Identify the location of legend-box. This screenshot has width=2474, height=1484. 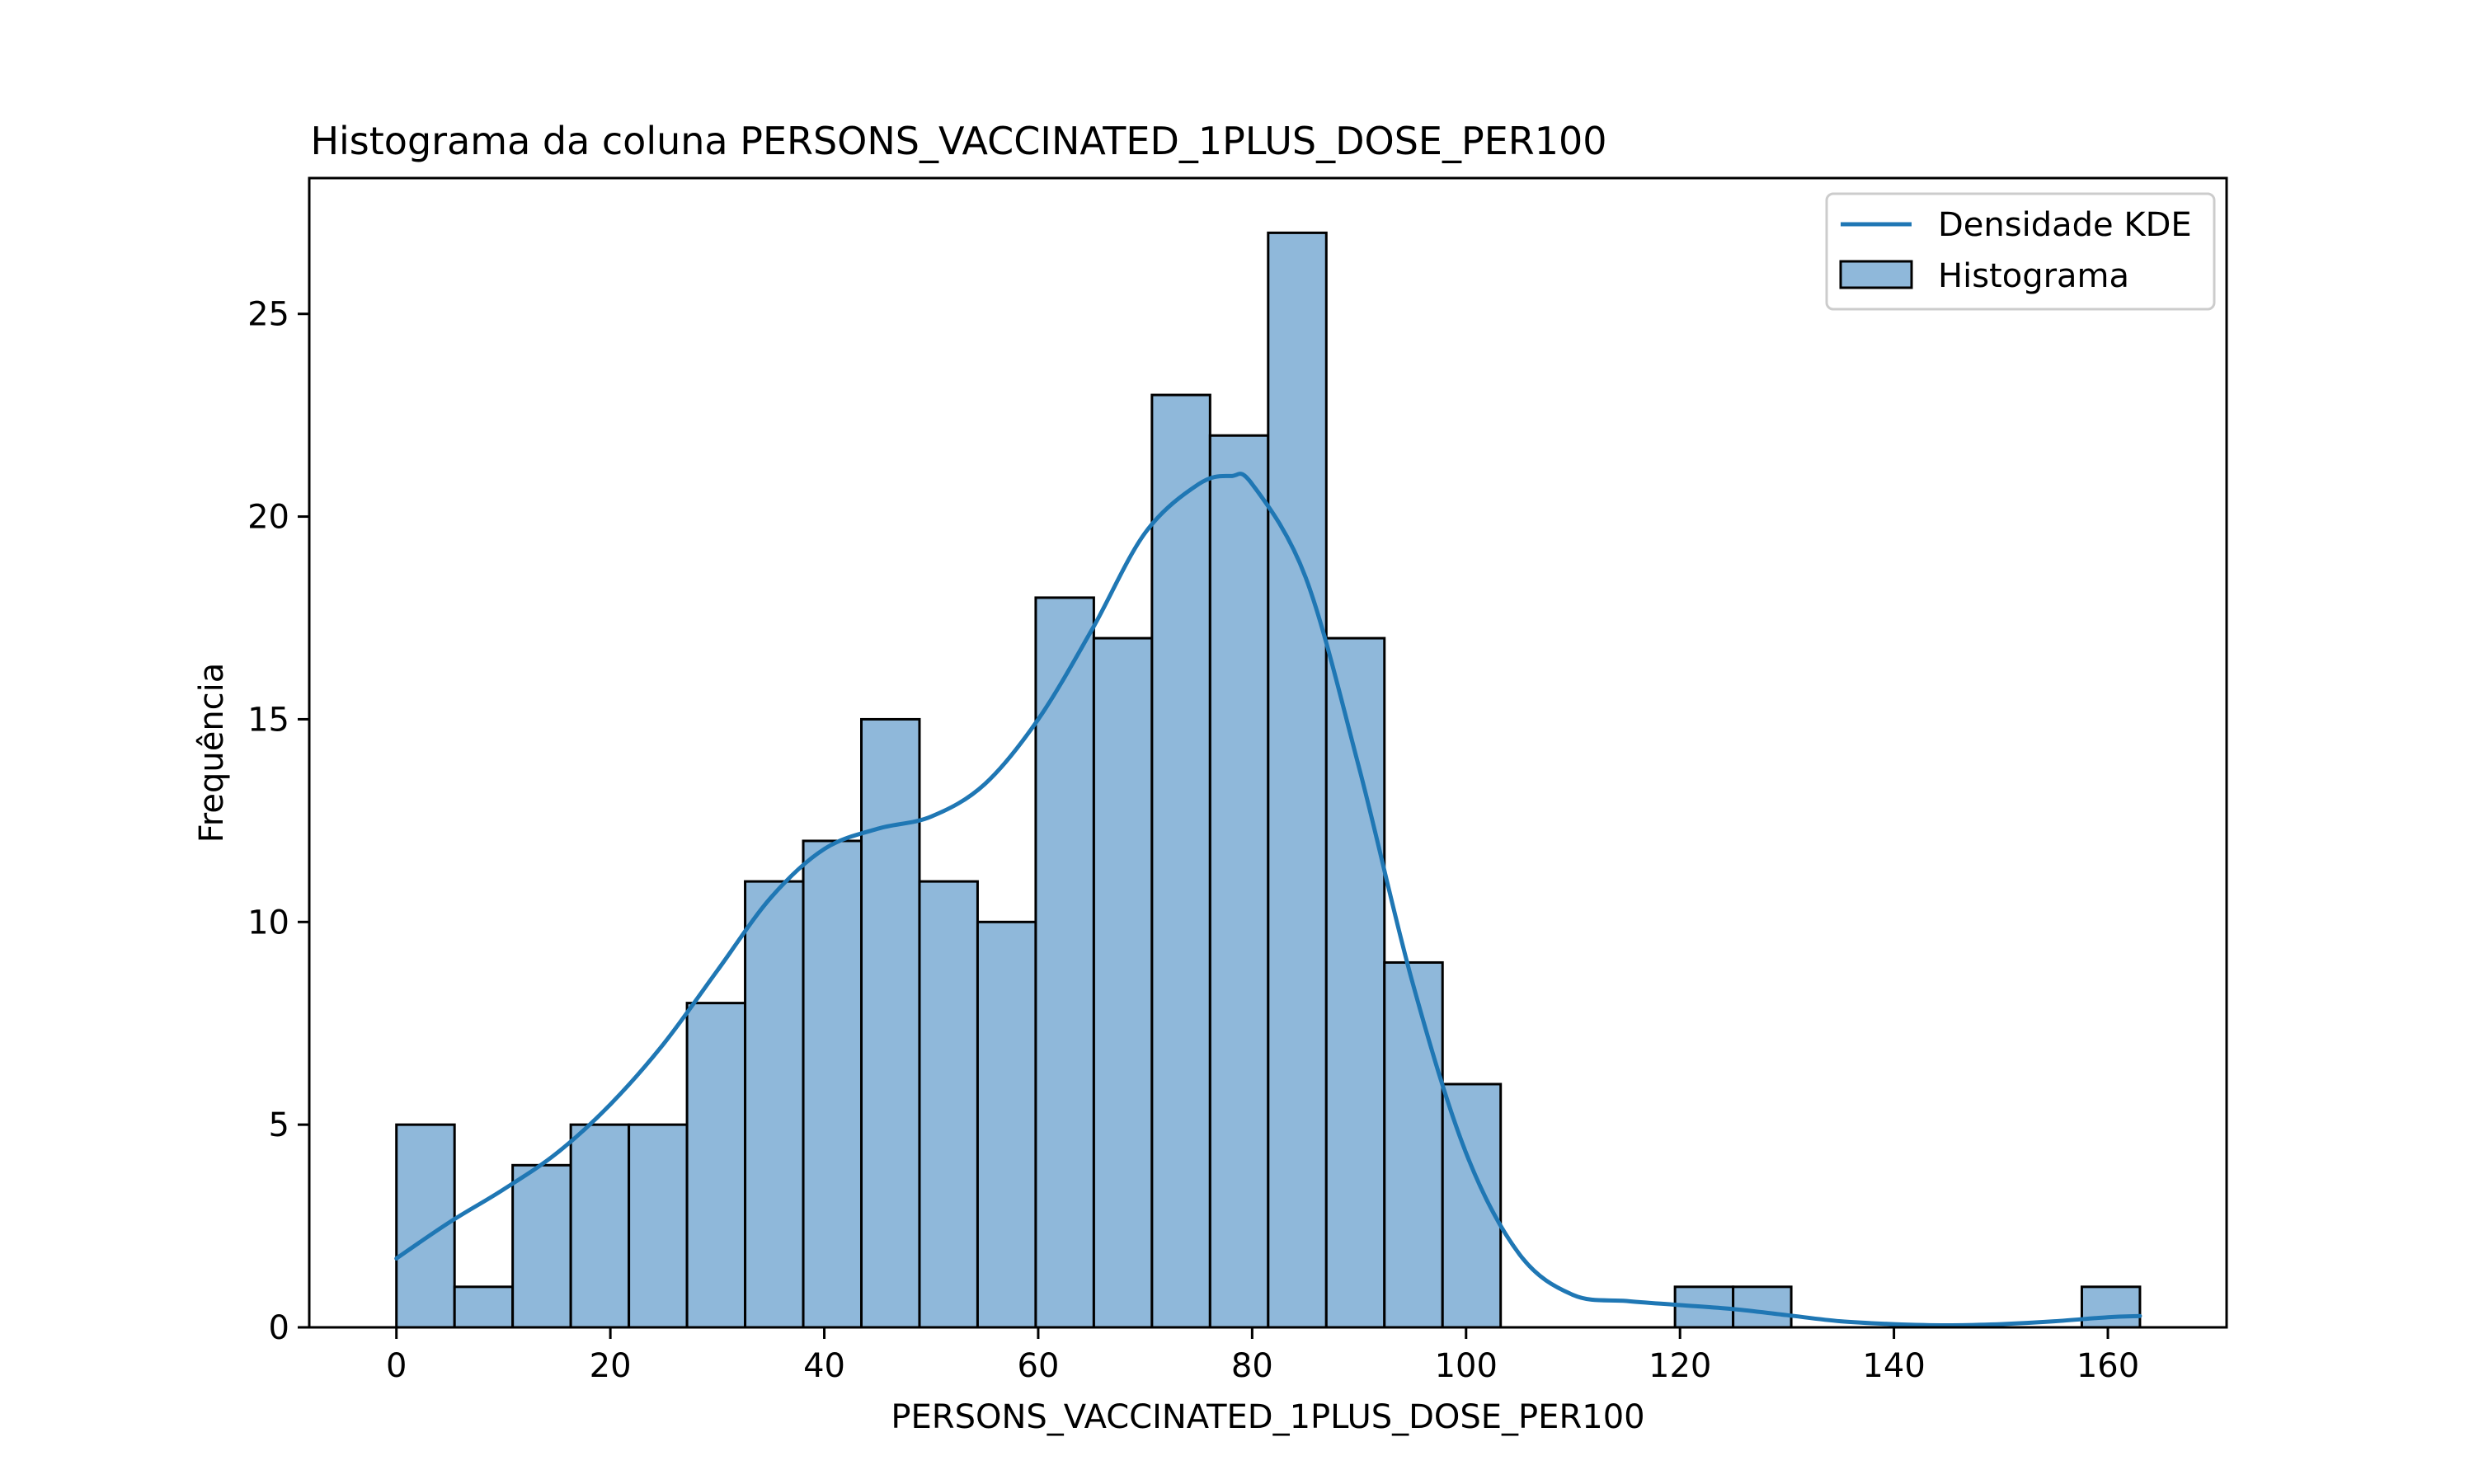
(2020, 251).